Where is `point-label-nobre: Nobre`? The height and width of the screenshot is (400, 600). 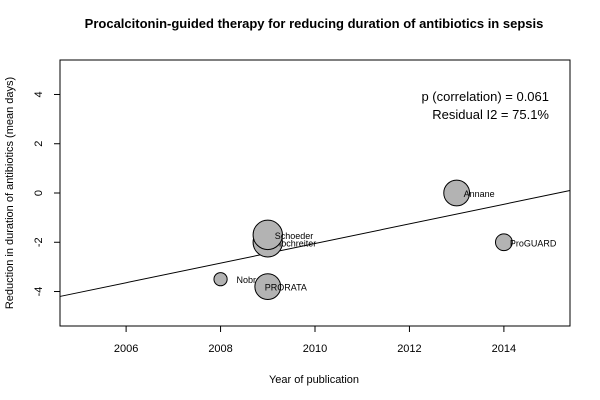 point-label-nobre: Nobre is located at coordinates (249, 280).